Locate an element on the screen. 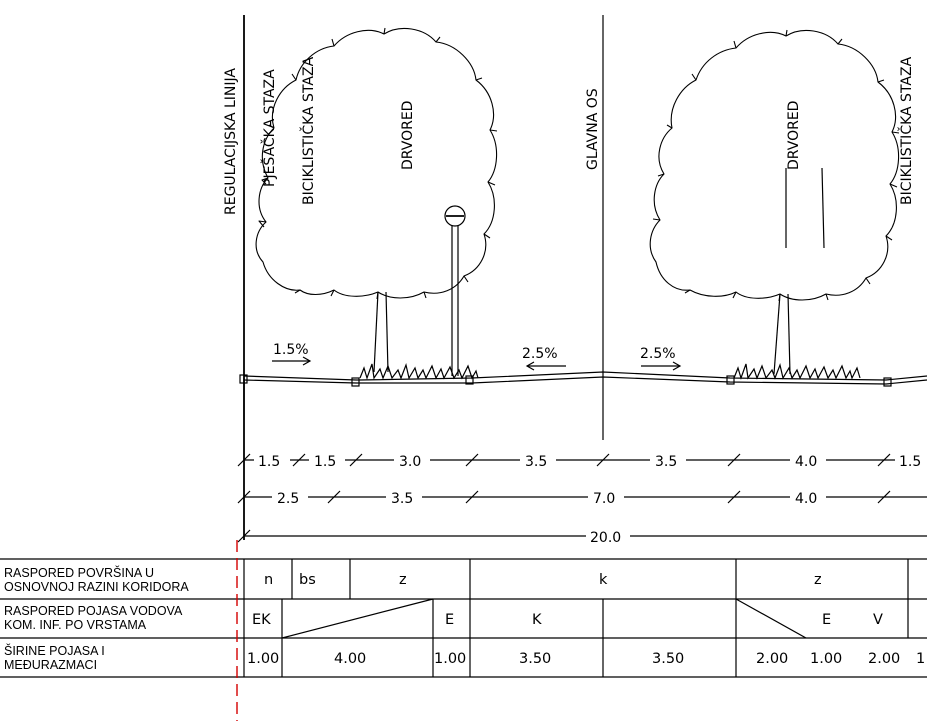 This screenshot has width=927, height=721. table-cell: n is located at coordinates (268, 580).